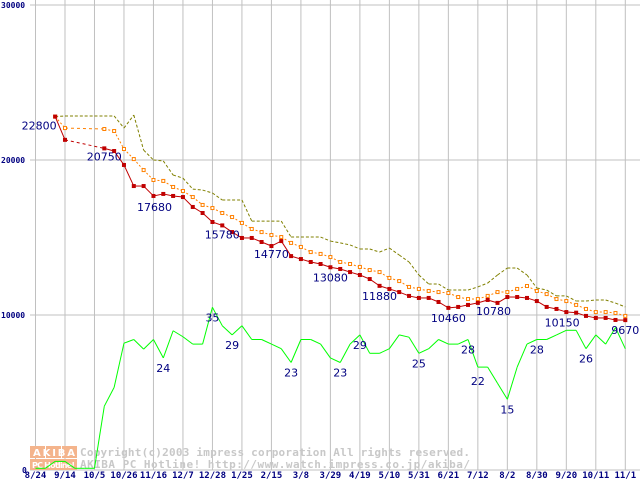  Describe the element at coordinates (13, 315) in the screenshot. I see `y-tick-label: 10000` at that location.